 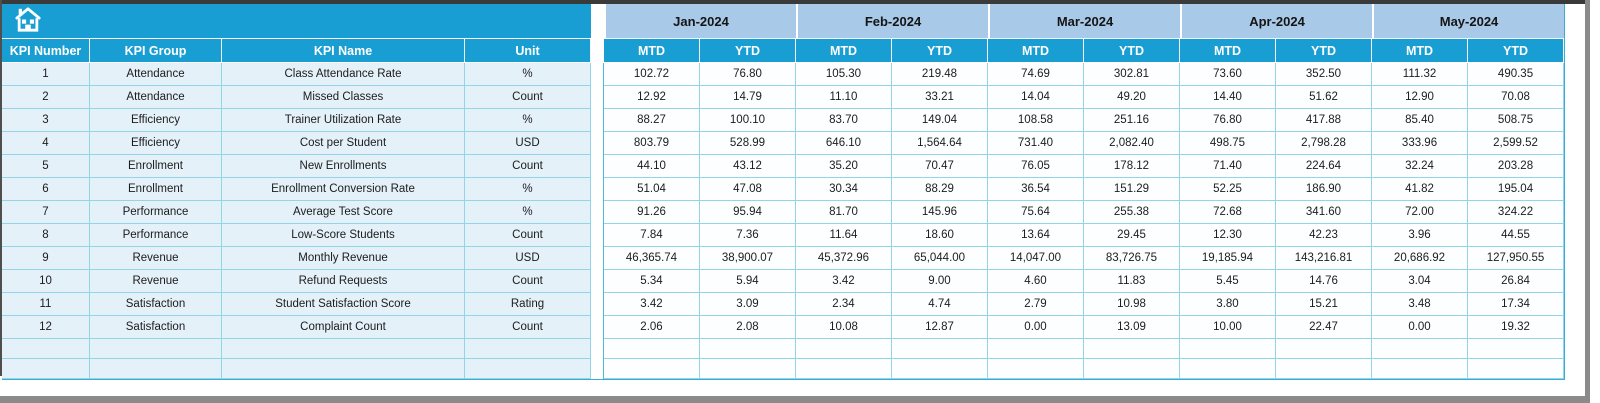 What do you see at coordinates (748, 235) in the screenshot?
I see `value-cell: 7.36` at bounding box center [748, 235].